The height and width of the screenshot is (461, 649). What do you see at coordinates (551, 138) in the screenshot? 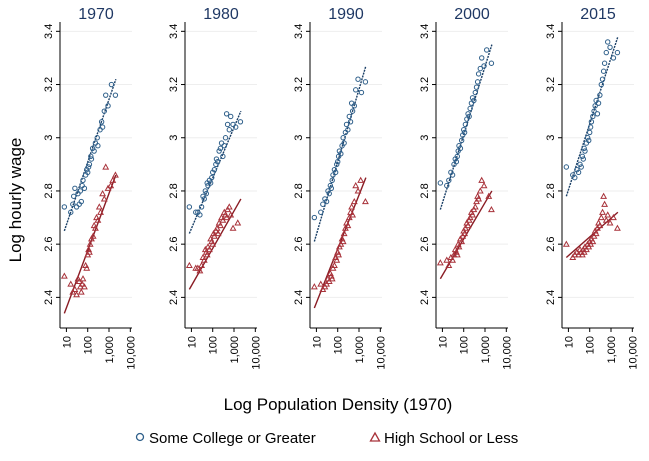
I see `y-tick-label: 3` at bounding box center [551, 138].